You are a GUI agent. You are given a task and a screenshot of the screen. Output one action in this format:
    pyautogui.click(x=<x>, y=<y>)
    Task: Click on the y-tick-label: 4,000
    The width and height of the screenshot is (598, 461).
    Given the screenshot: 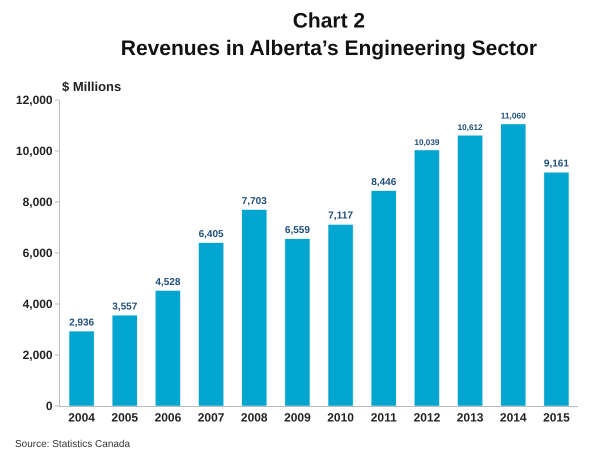 What is the action you would take?
    pyautogui.click(x=37, y=304)
    